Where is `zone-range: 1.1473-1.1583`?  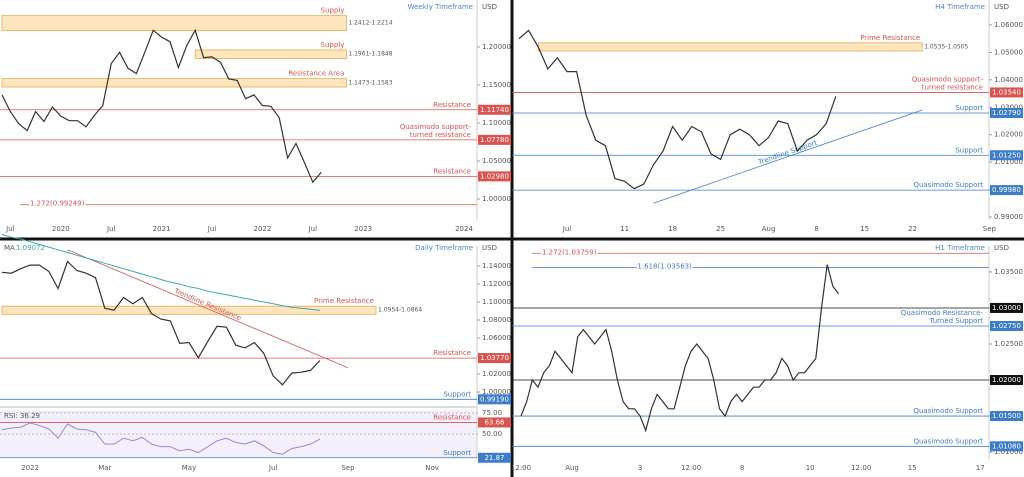
zone-range: 1.1473-1.1583 is located at coordinates (370, 82).